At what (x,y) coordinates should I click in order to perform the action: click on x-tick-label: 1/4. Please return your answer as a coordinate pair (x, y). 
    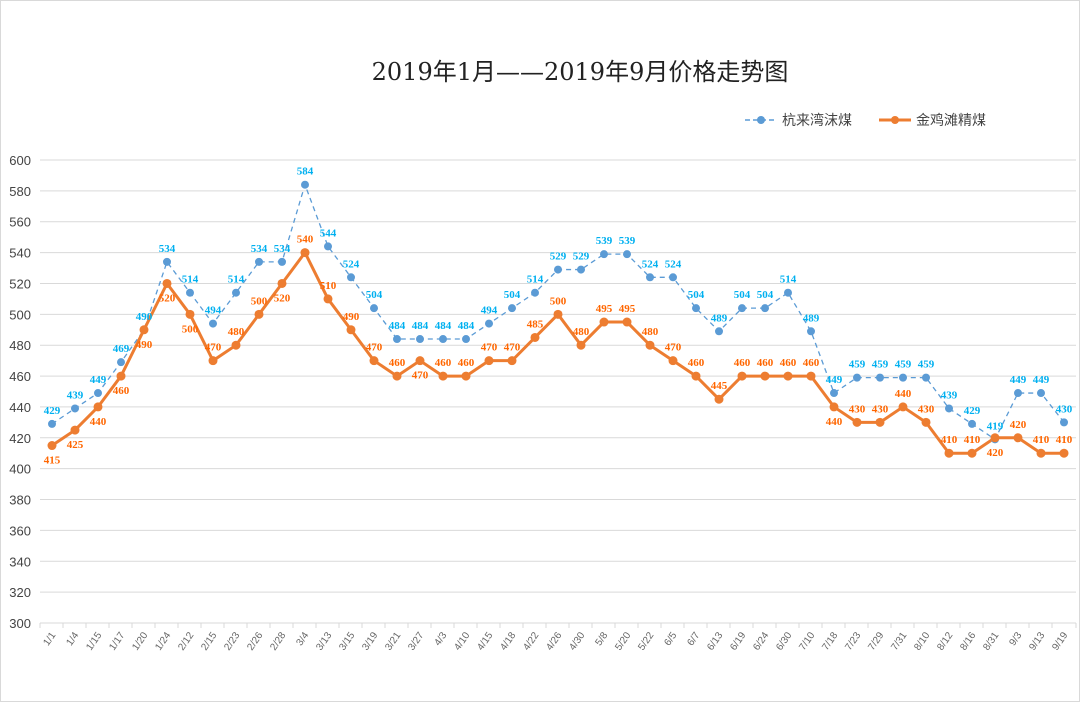
    Looking at the image, I should click on (72, 639).